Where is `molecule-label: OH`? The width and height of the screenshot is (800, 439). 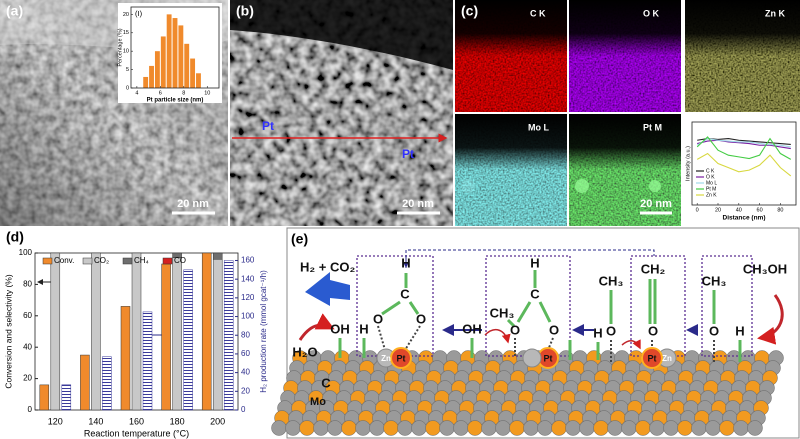 molecule-label: OH is located at coordinates (472, 328).